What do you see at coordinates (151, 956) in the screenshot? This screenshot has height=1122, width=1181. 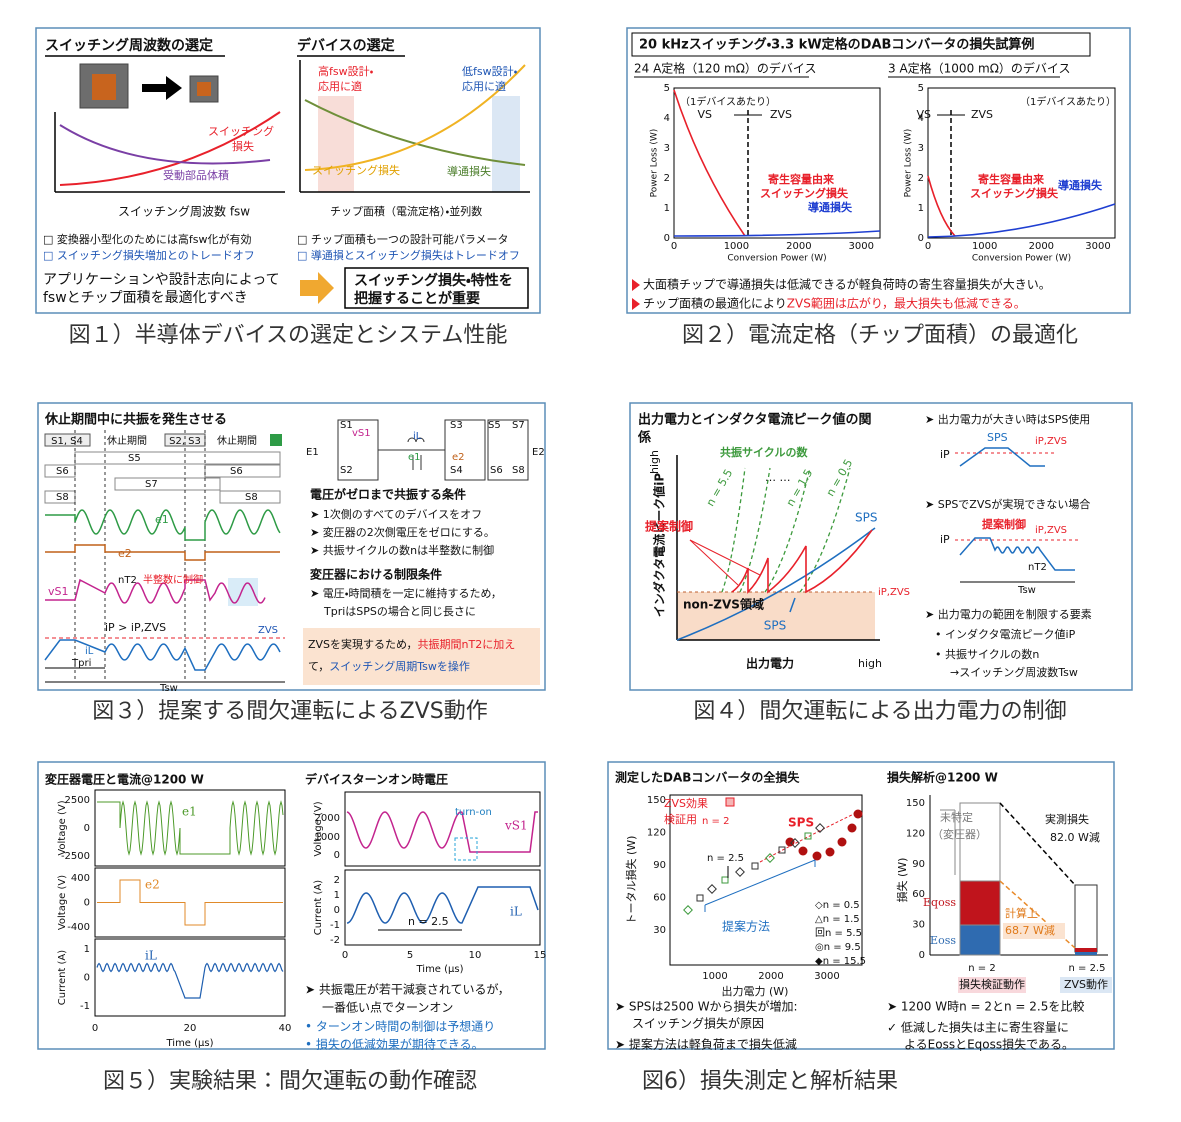 I see `text-label: iL` at bounding box center [151, 956].